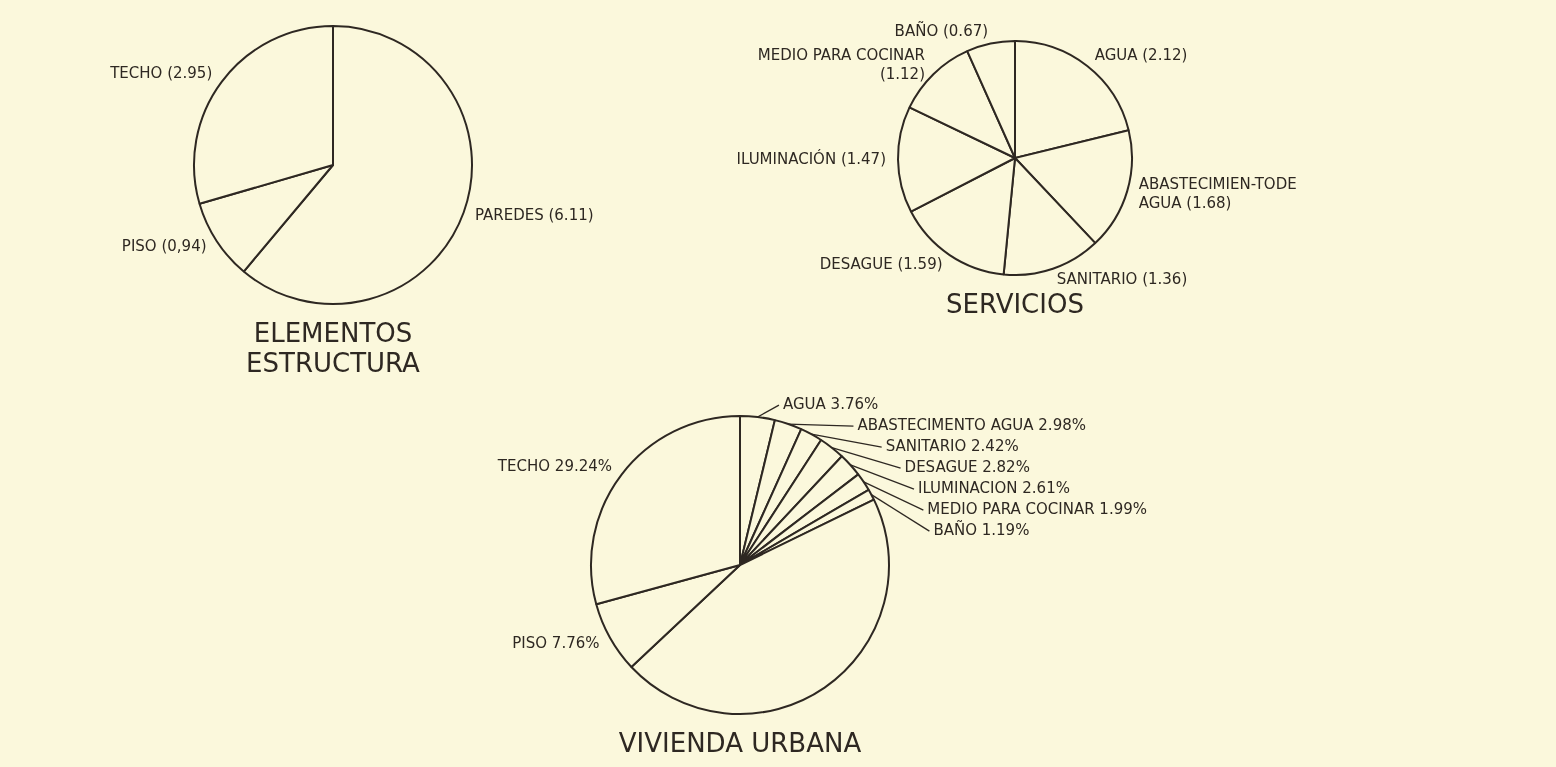  I want to click on text: SERVICIOS, so click(1015, 303).